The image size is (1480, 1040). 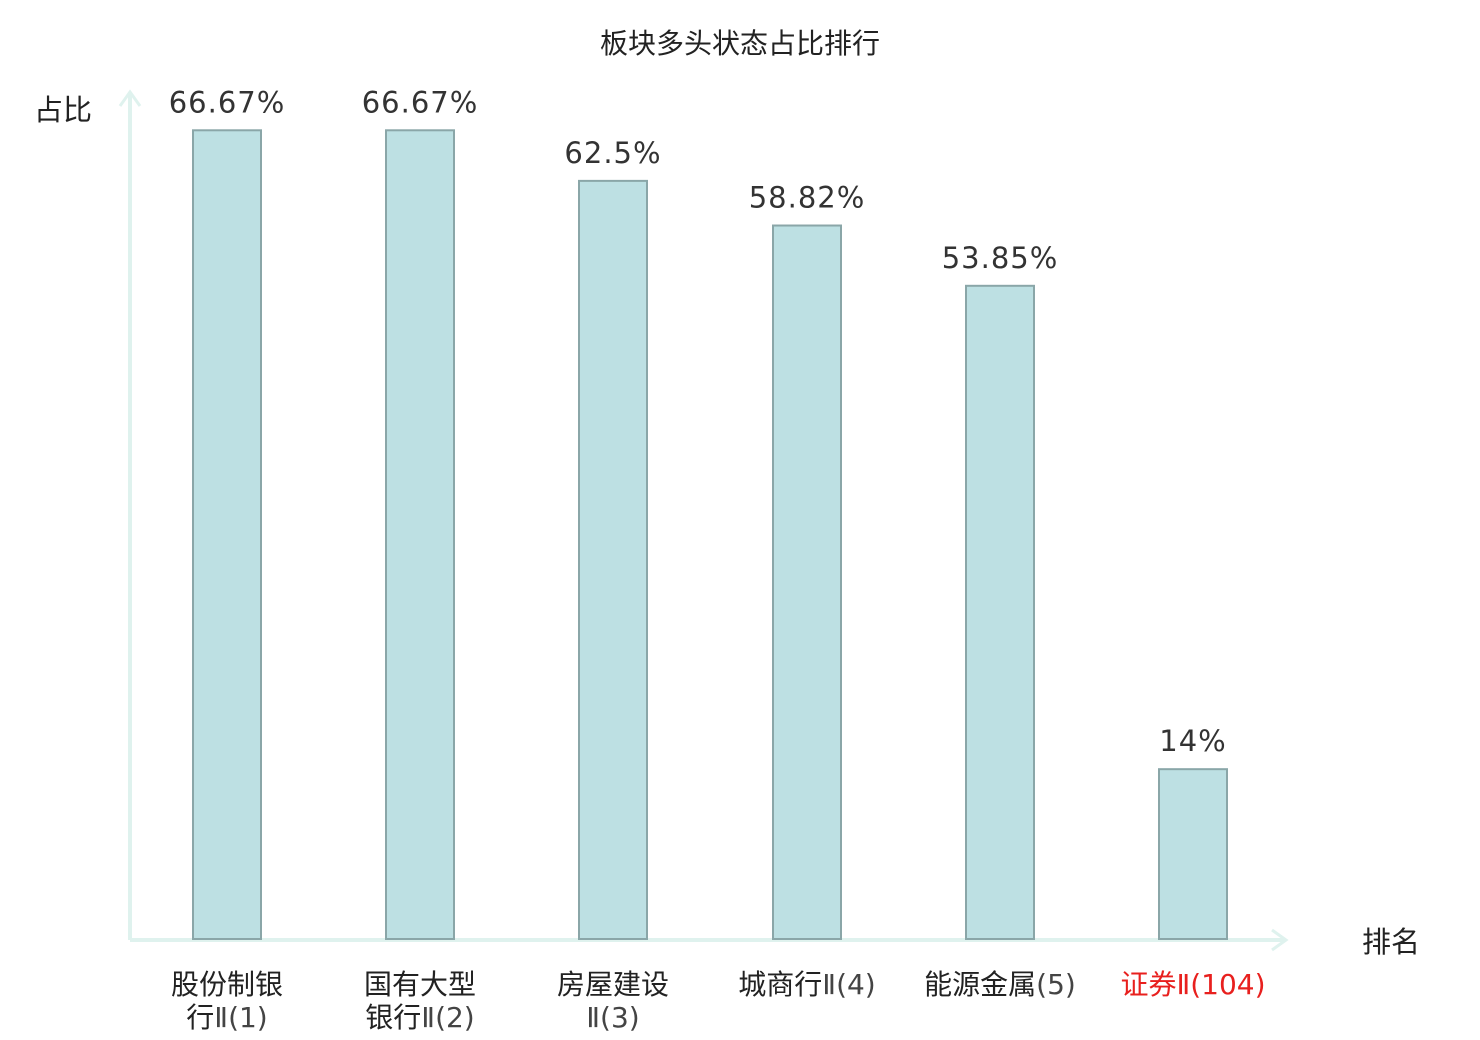 What do you see at coordinates (1000, 258) in the screenshot?
I see `data-label: 53.85%` at bounding box center [1000, 258].